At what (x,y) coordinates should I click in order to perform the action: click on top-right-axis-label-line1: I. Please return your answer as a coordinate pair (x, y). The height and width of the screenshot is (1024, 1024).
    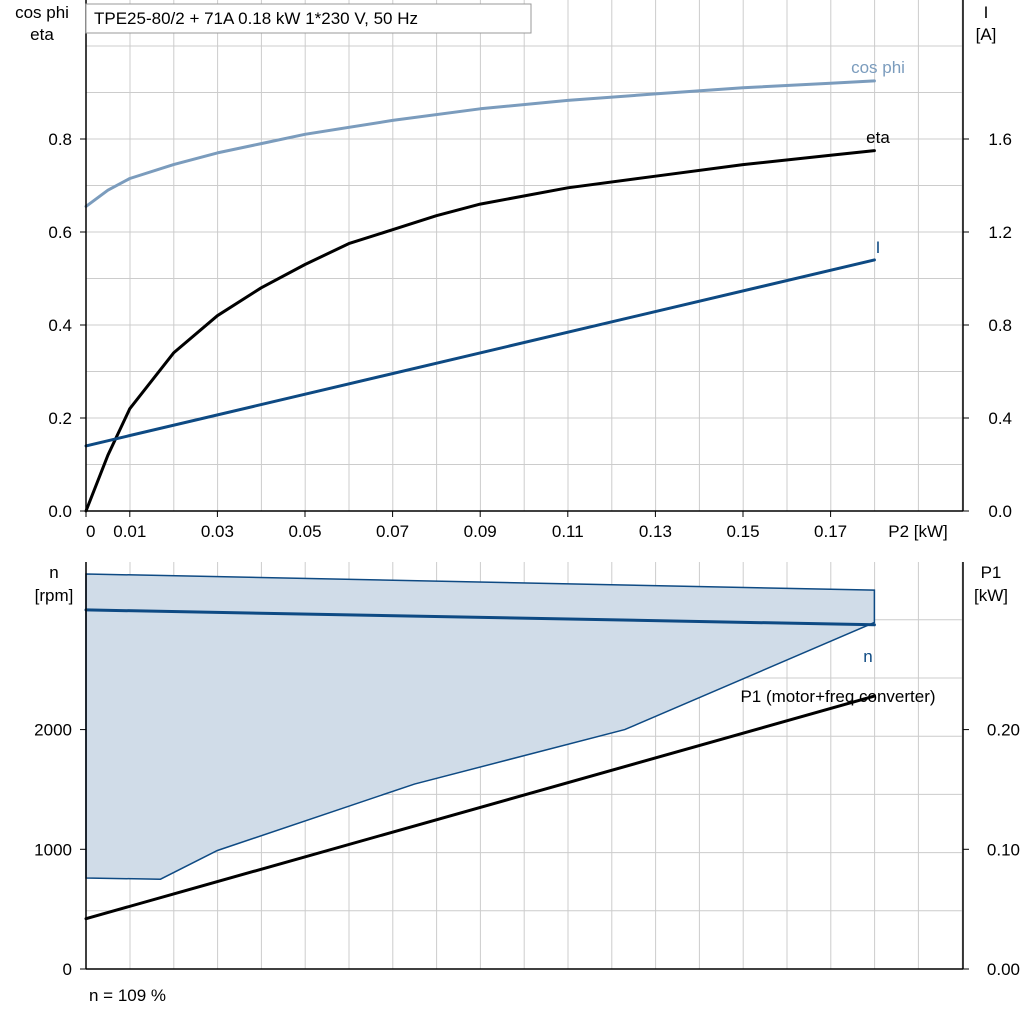
    Looking at the image, I should click on (986, 12).